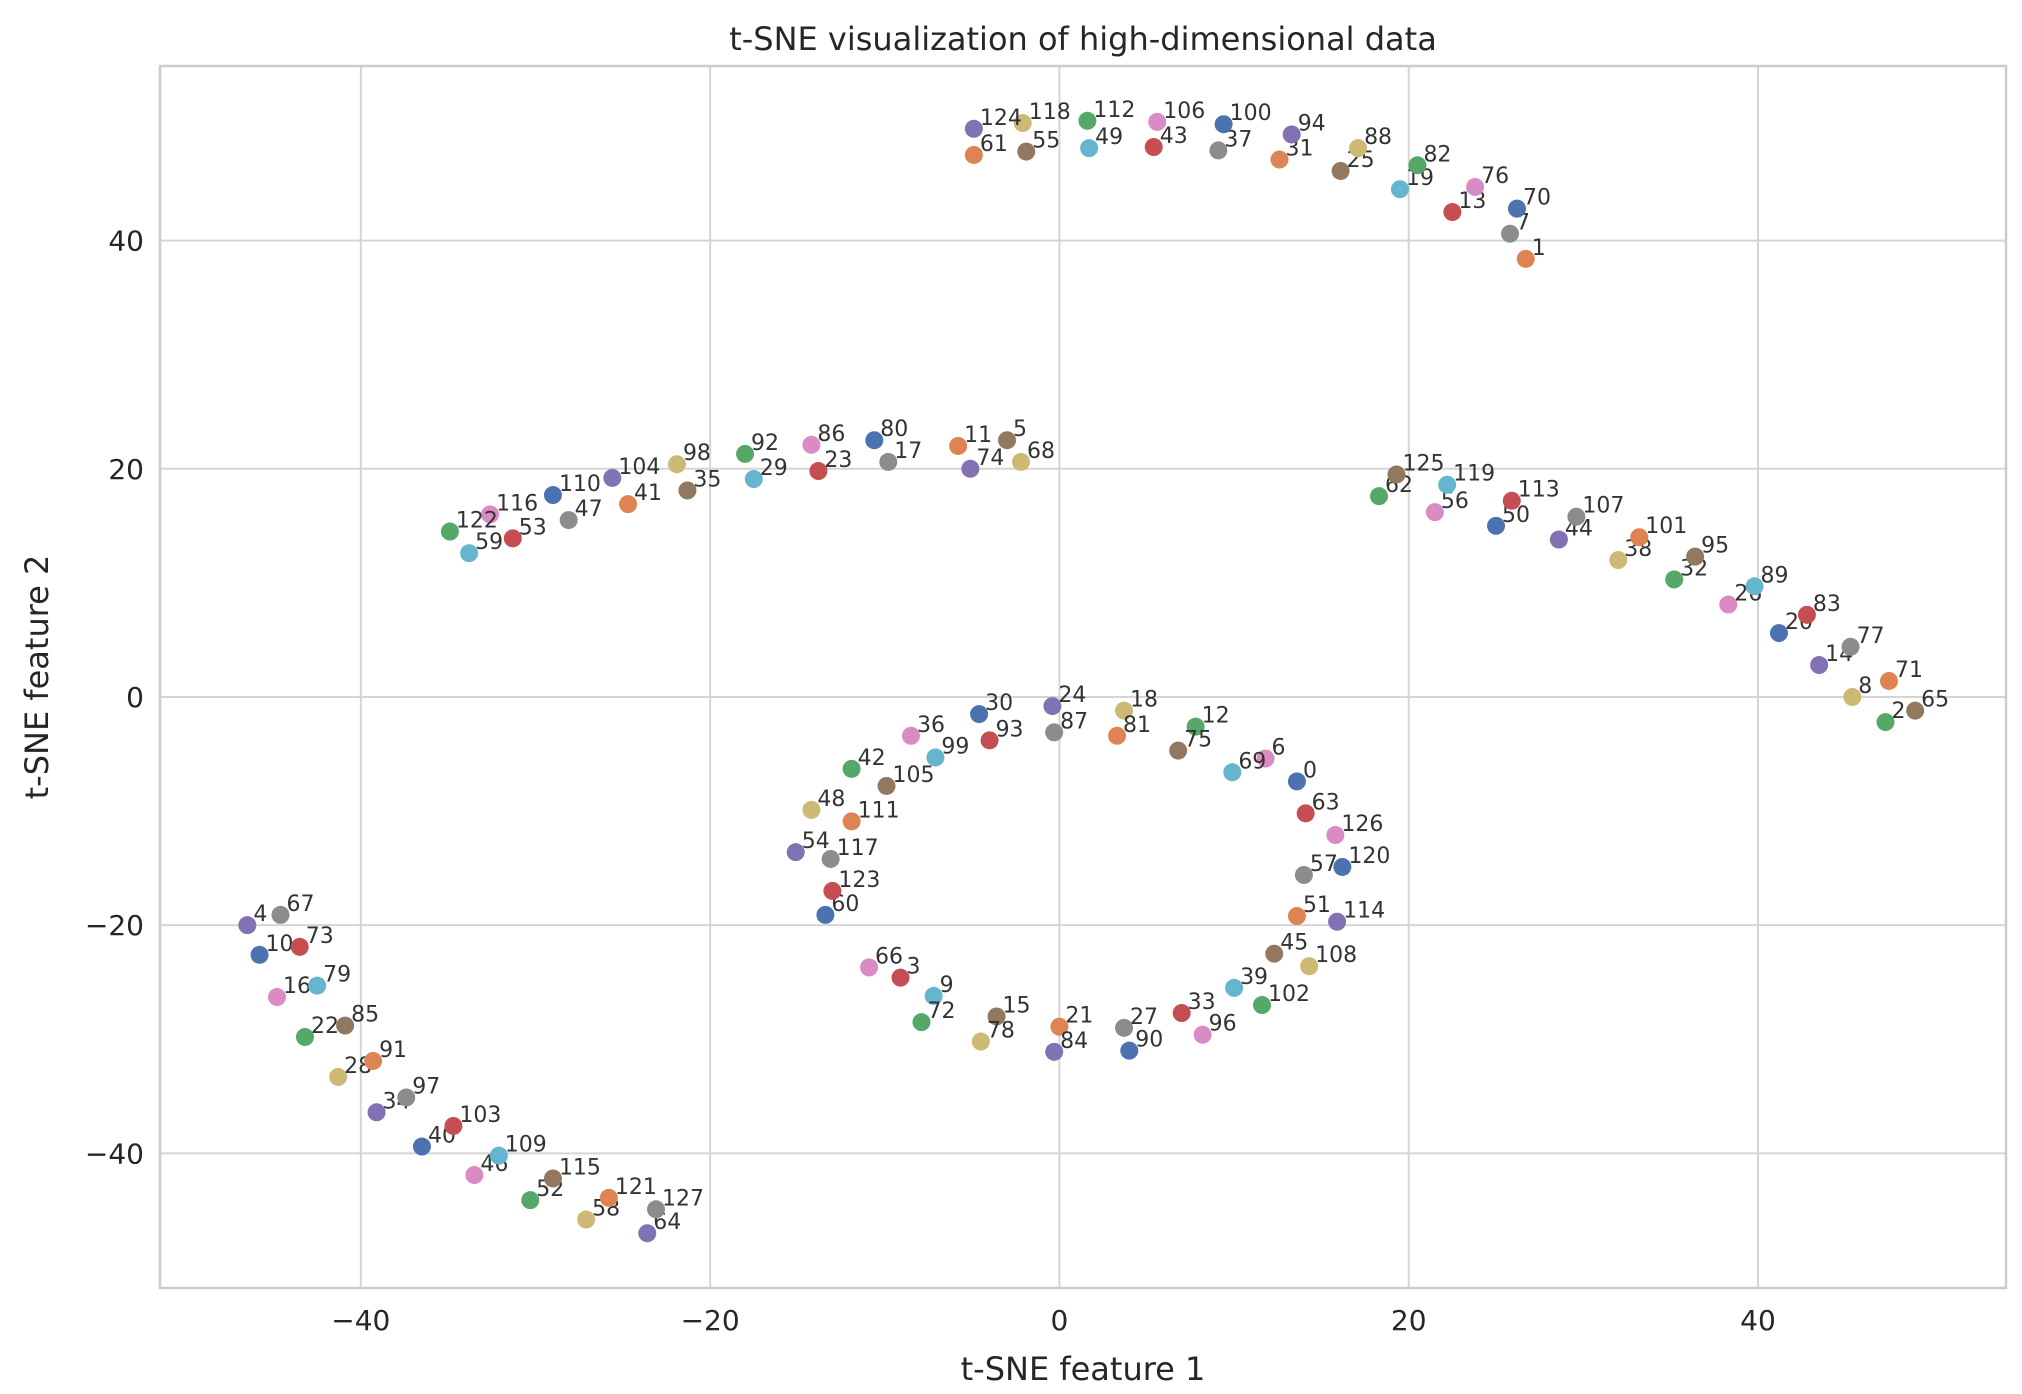 The width and height of the screenshot is (2022, 1394). Describe the element at coordinates (517, 503) in the screenshot. I see `point-label: 116` at that location.